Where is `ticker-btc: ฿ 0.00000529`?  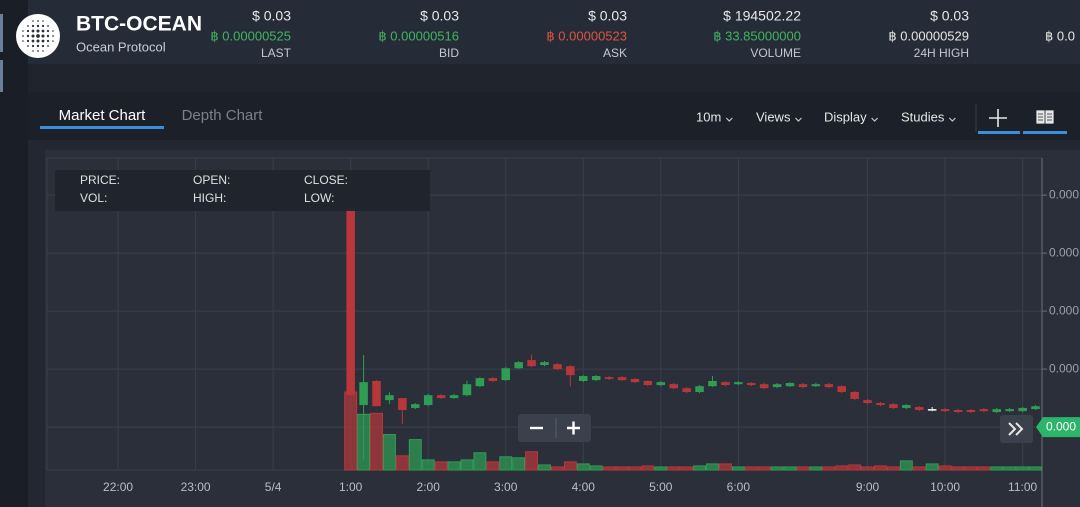 ticker-btc: ฿ 0.00000529 is located at coordinates (928, 35).